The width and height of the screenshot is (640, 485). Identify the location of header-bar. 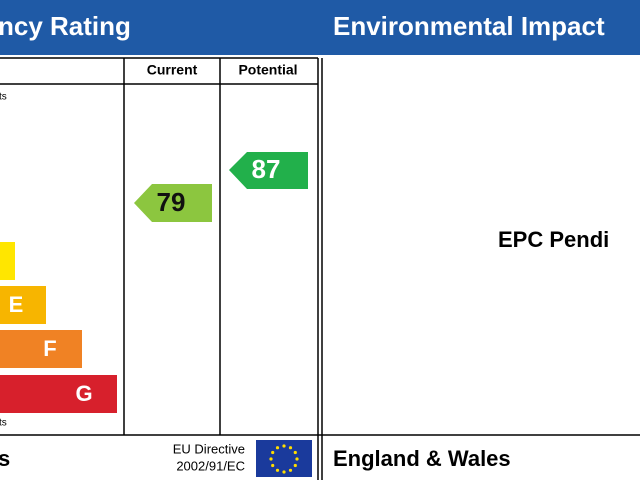
(320, 27).